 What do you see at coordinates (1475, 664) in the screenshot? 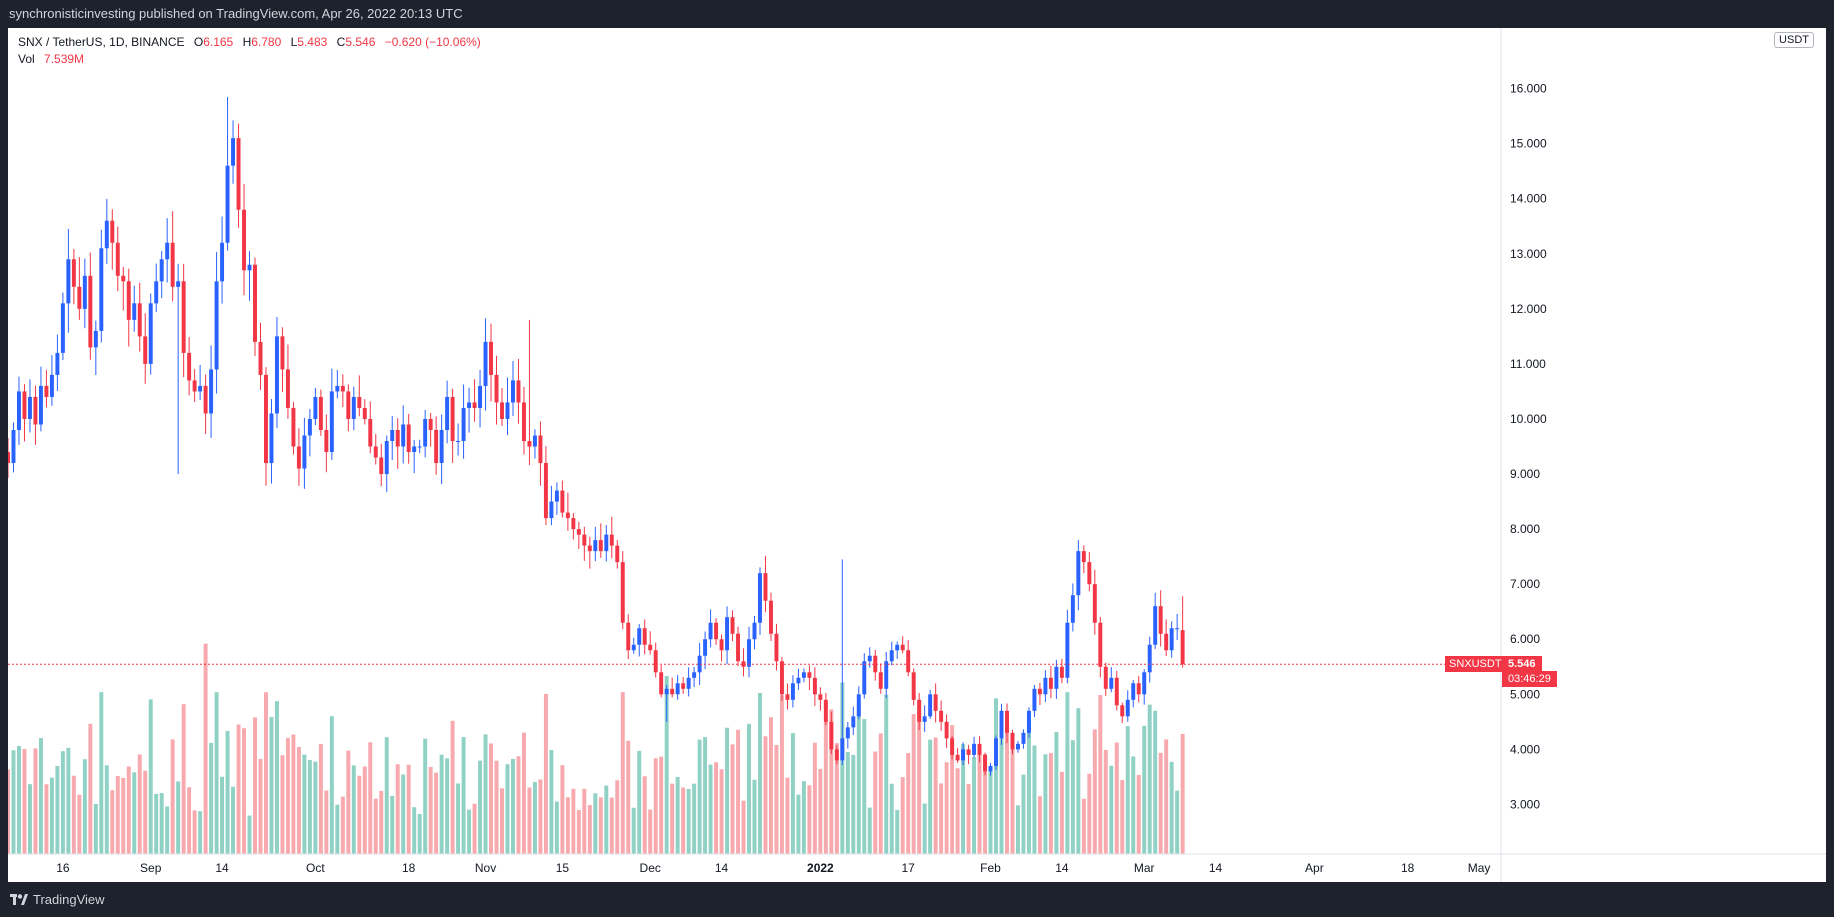
I see `last-price-symbol: SNXUSDT` at bounding box center [1475, 664].